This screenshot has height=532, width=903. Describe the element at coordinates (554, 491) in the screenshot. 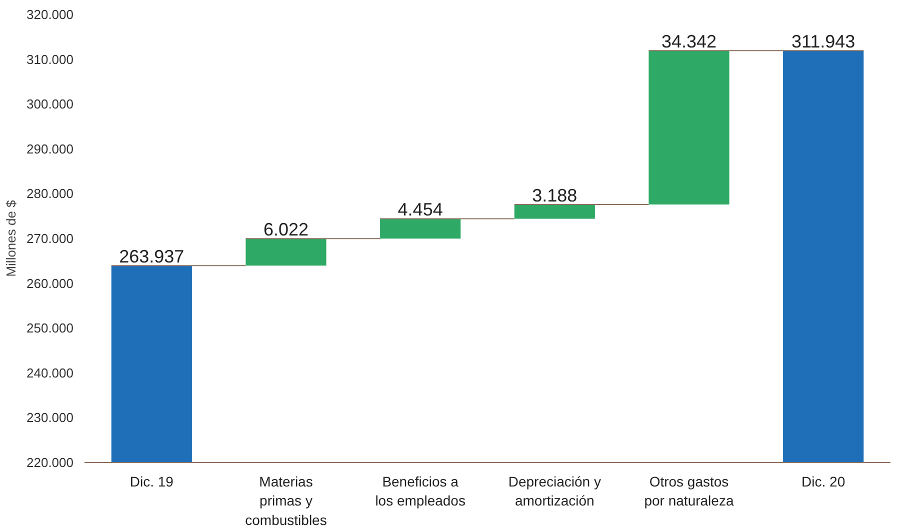

I see `x-tick-label: Depreciación y amortización` at that location.